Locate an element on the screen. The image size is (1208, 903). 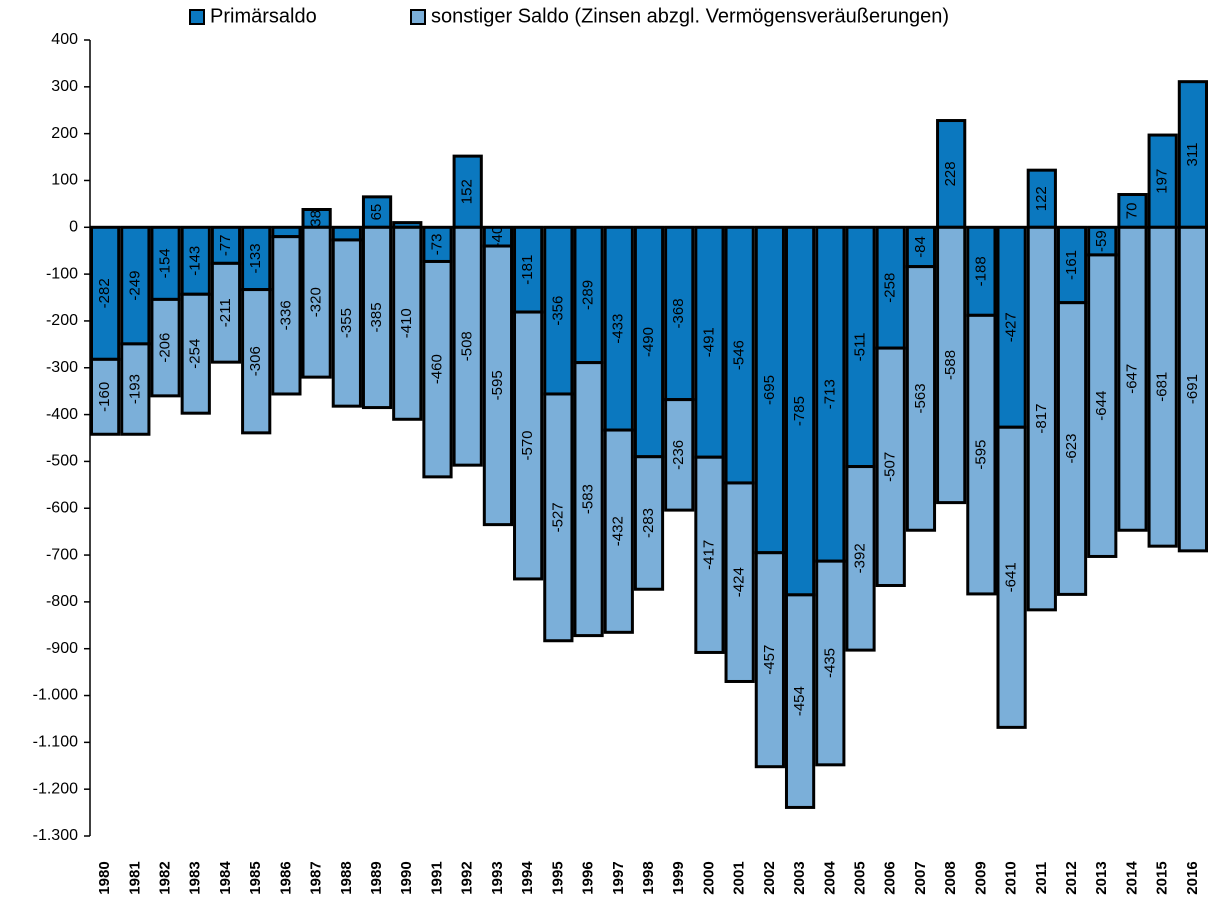
value-label: -133 is located at coordinates (255, 258).